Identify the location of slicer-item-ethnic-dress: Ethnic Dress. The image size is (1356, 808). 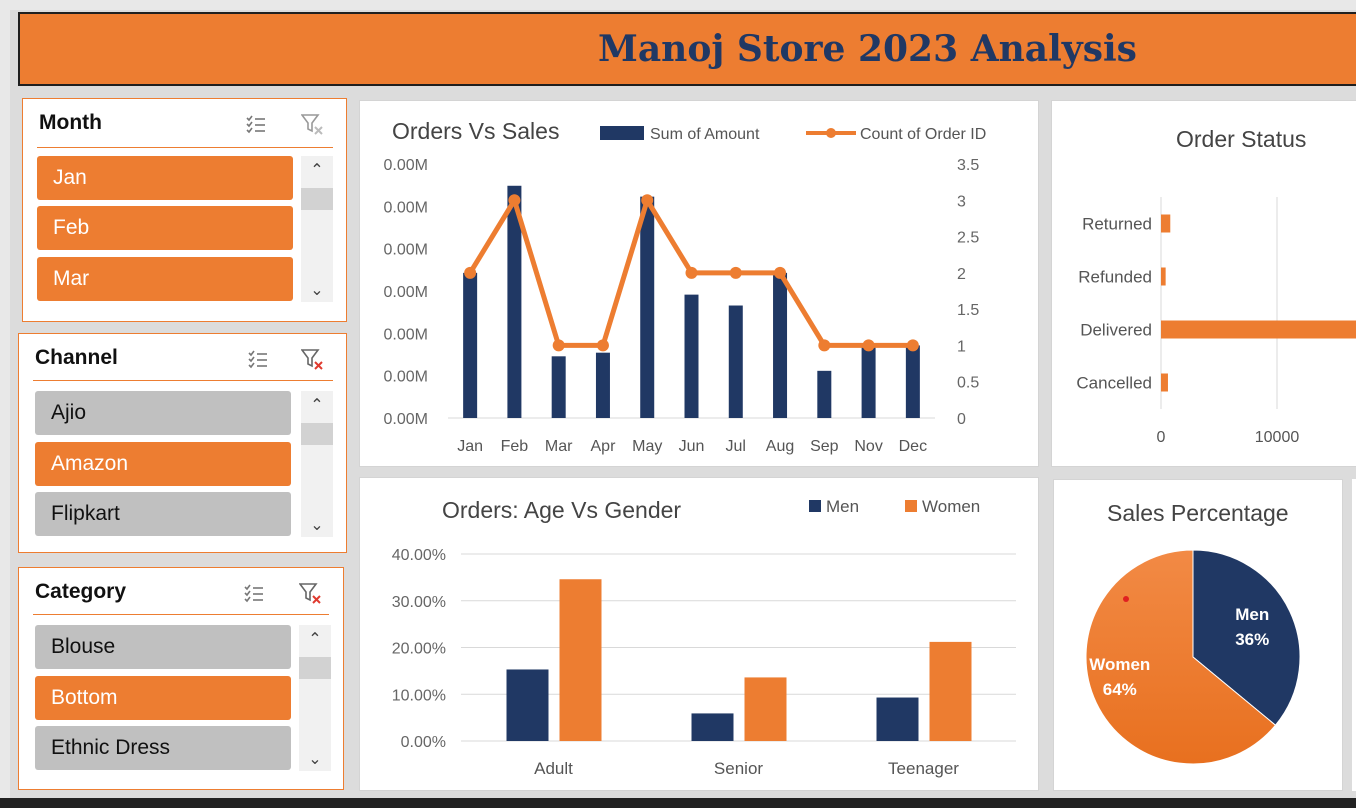
(163, 748).